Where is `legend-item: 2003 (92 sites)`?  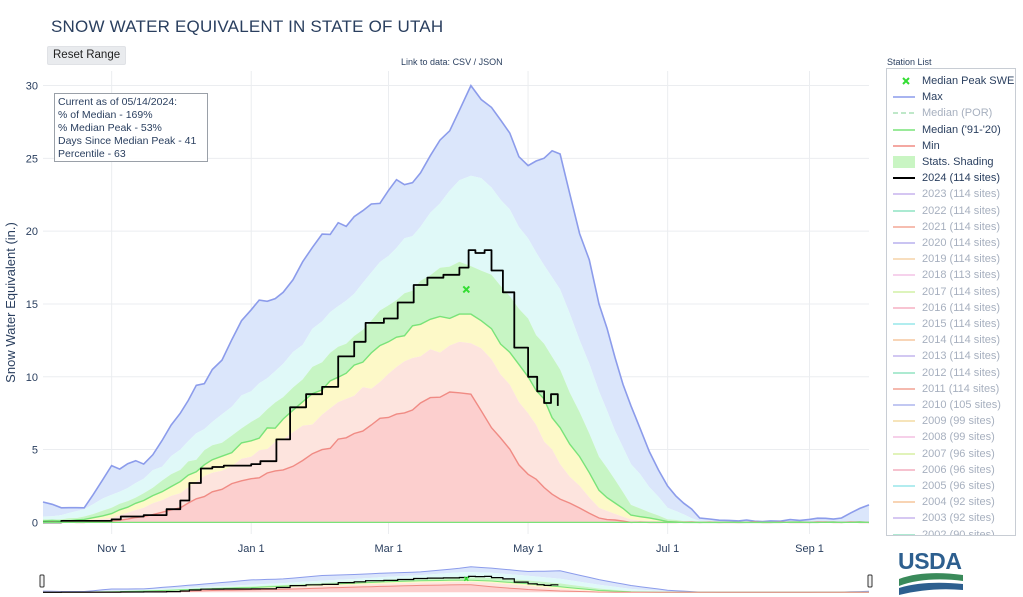
legend-item: 2003 (92 sites) is located at coordinates (951, 518).